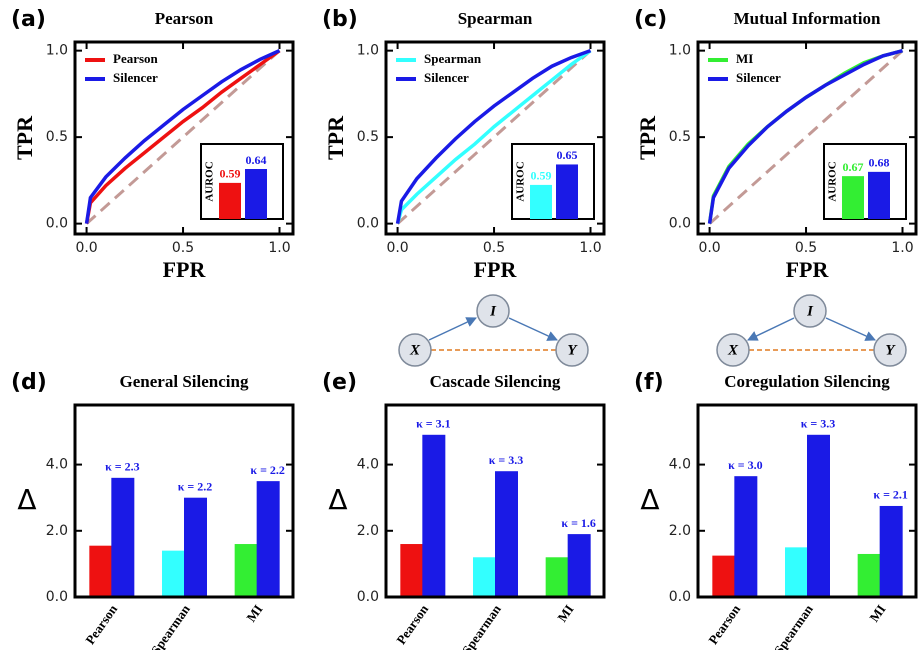  I want to click on panel-label: (e), so click(339, 382).